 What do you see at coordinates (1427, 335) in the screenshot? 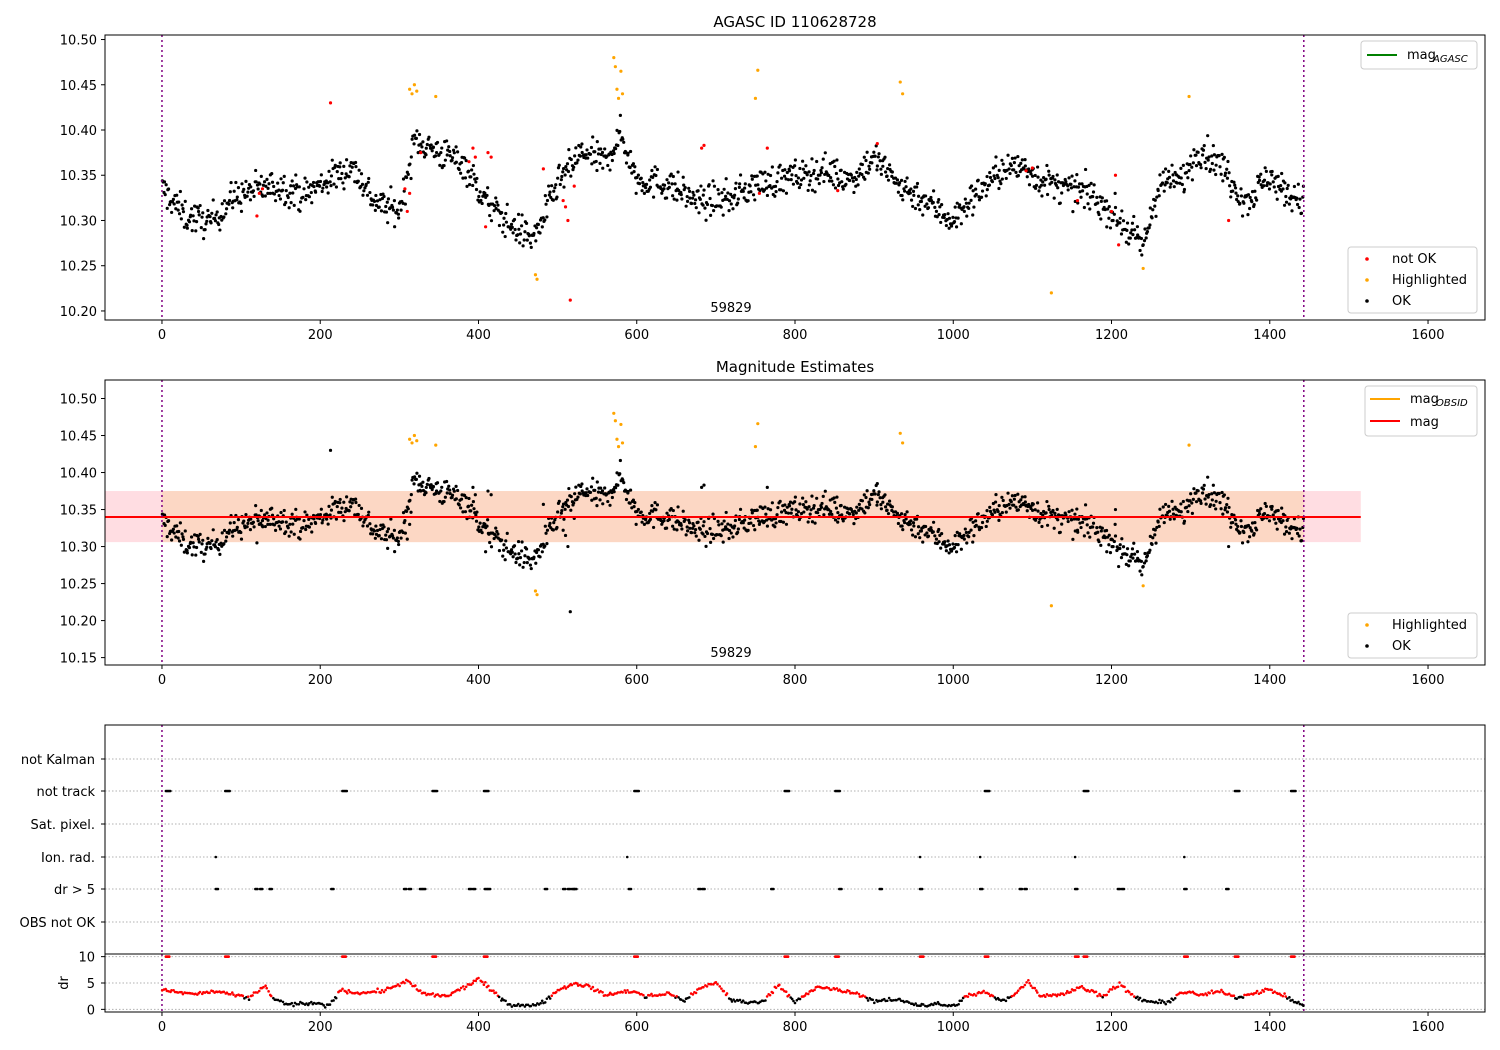
I see `agasc-xtick-label: 1600` at bounding box center [1427, 335].